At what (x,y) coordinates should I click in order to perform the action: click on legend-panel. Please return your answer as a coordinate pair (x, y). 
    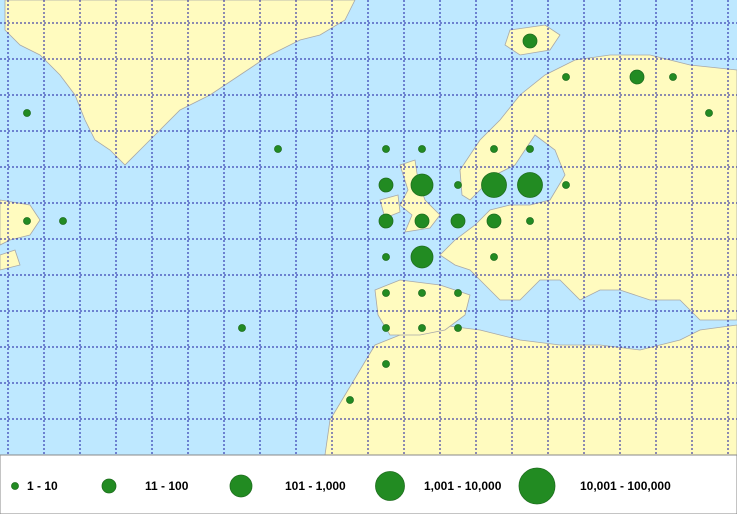
    Looking at the image, I should click on (368, 484).